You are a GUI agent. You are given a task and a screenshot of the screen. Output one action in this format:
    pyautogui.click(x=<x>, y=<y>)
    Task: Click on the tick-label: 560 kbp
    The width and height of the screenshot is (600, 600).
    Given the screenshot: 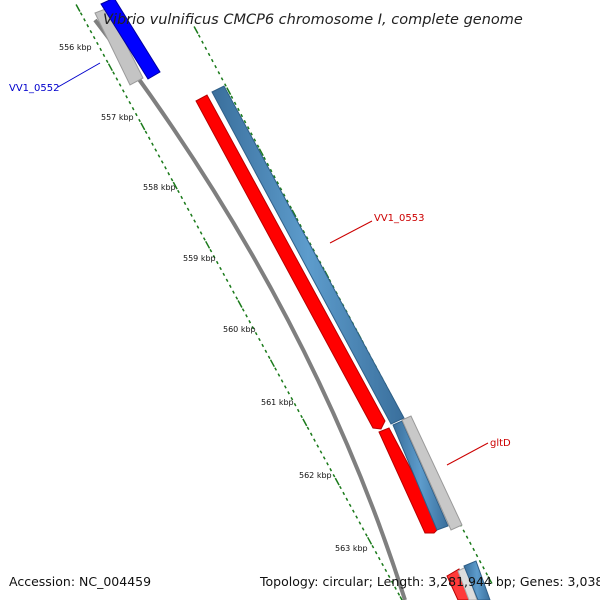 What is the action you would take?
    pyautogui.click(x=239, y=329)
    